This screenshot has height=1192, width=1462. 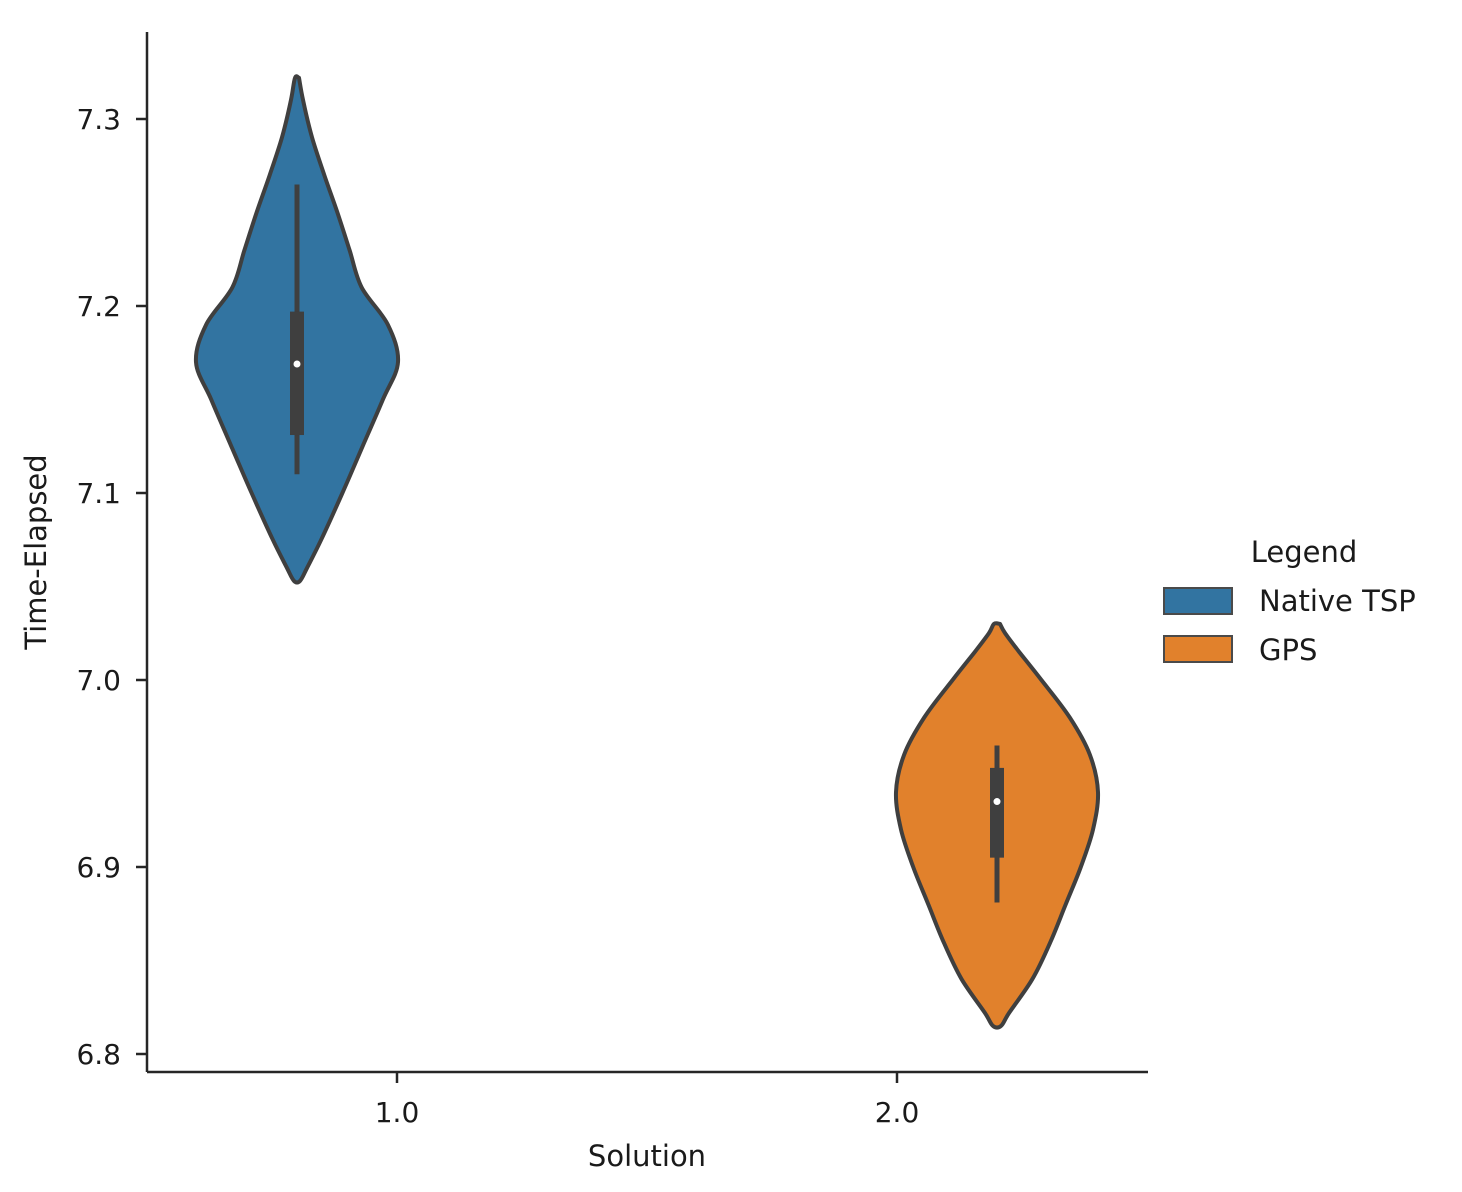 What do you see at coordinates (997, 802) in the screenshot?
I see `median-point-gps` at bounding box center [997, 802].